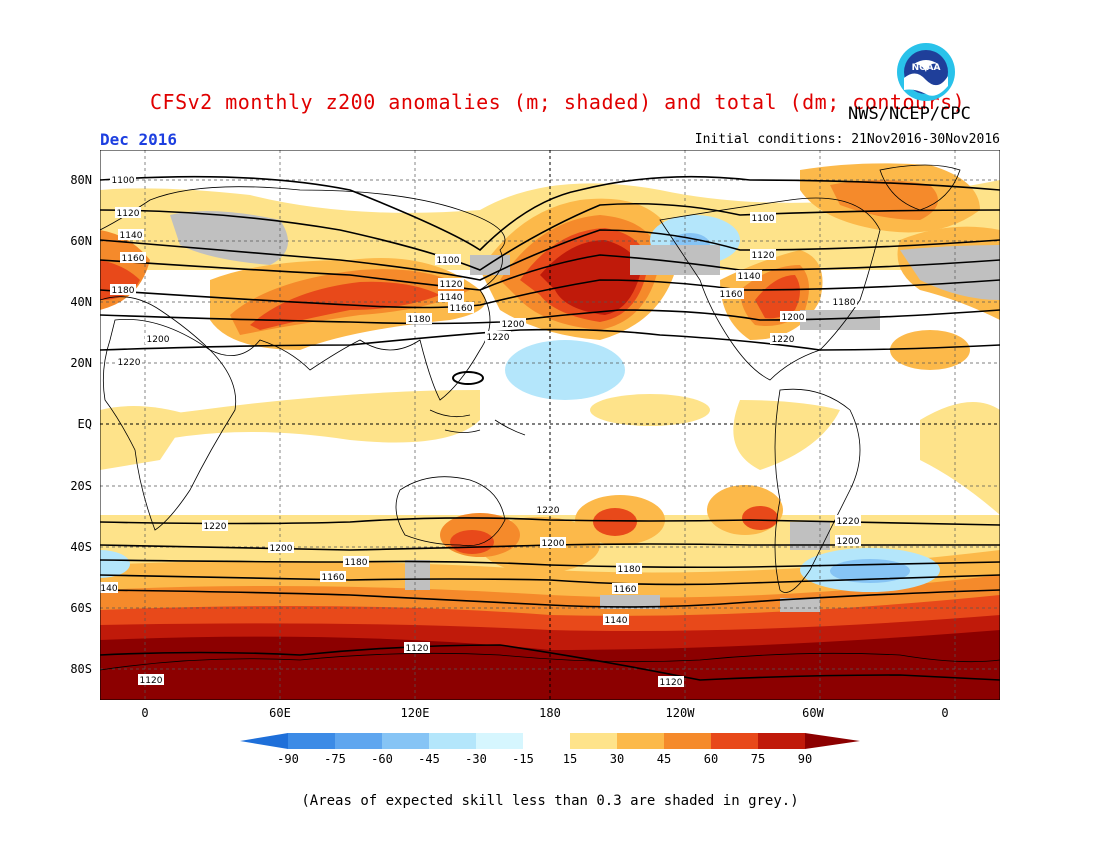 The image size is (1100, 850). Describe the element at coordinates (550, 713) in the screenshot. I see `lon-label: 180` at that location.